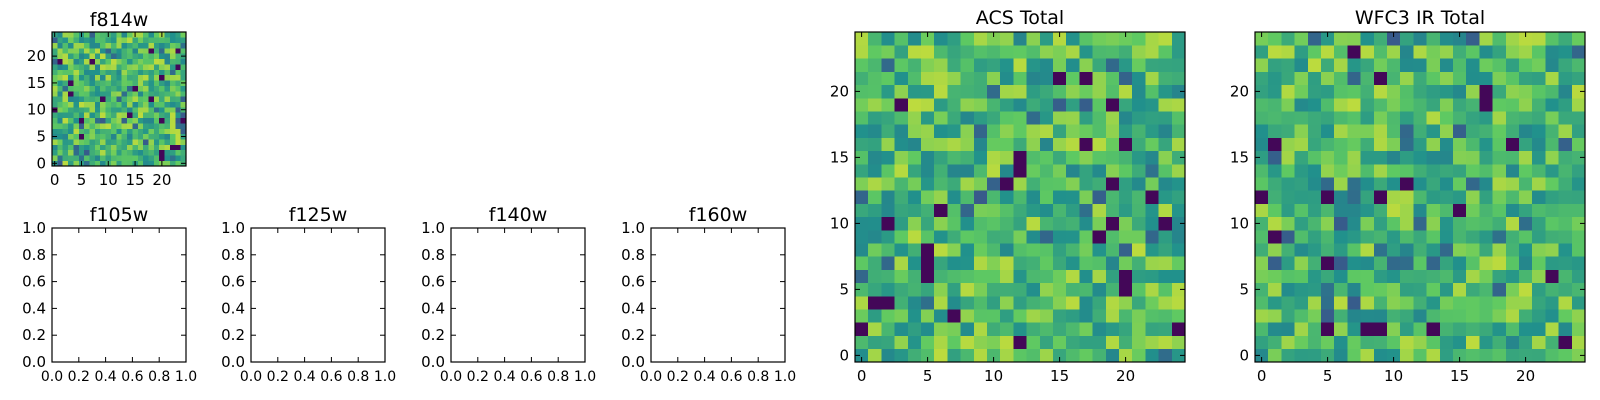 Image resolution: width=1600 pixels, height=400 pixels. I want to click on x-tick-label: 5, so click(1328, 376).